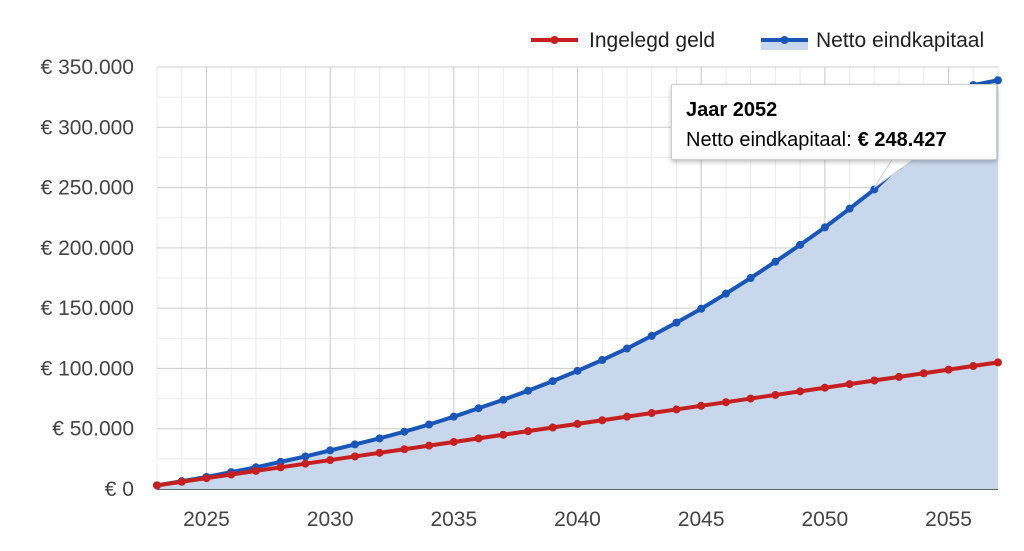 The height and width of the screenshot is (551, 1024). I want to click on x-axis-tick-labels: 2025 2030 2035 2040 2045 2050 2055, so click(577, 519).